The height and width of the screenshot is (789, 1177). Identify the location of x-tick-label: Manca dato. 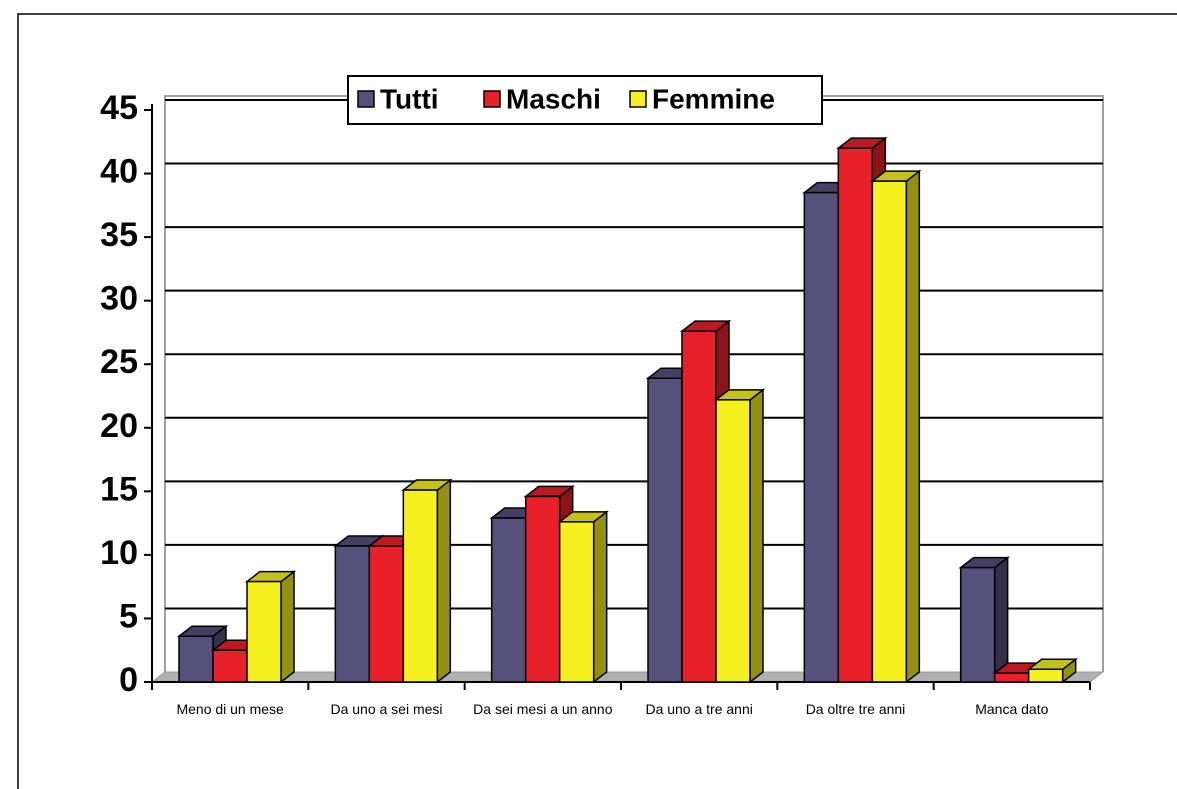
(1012, 709).